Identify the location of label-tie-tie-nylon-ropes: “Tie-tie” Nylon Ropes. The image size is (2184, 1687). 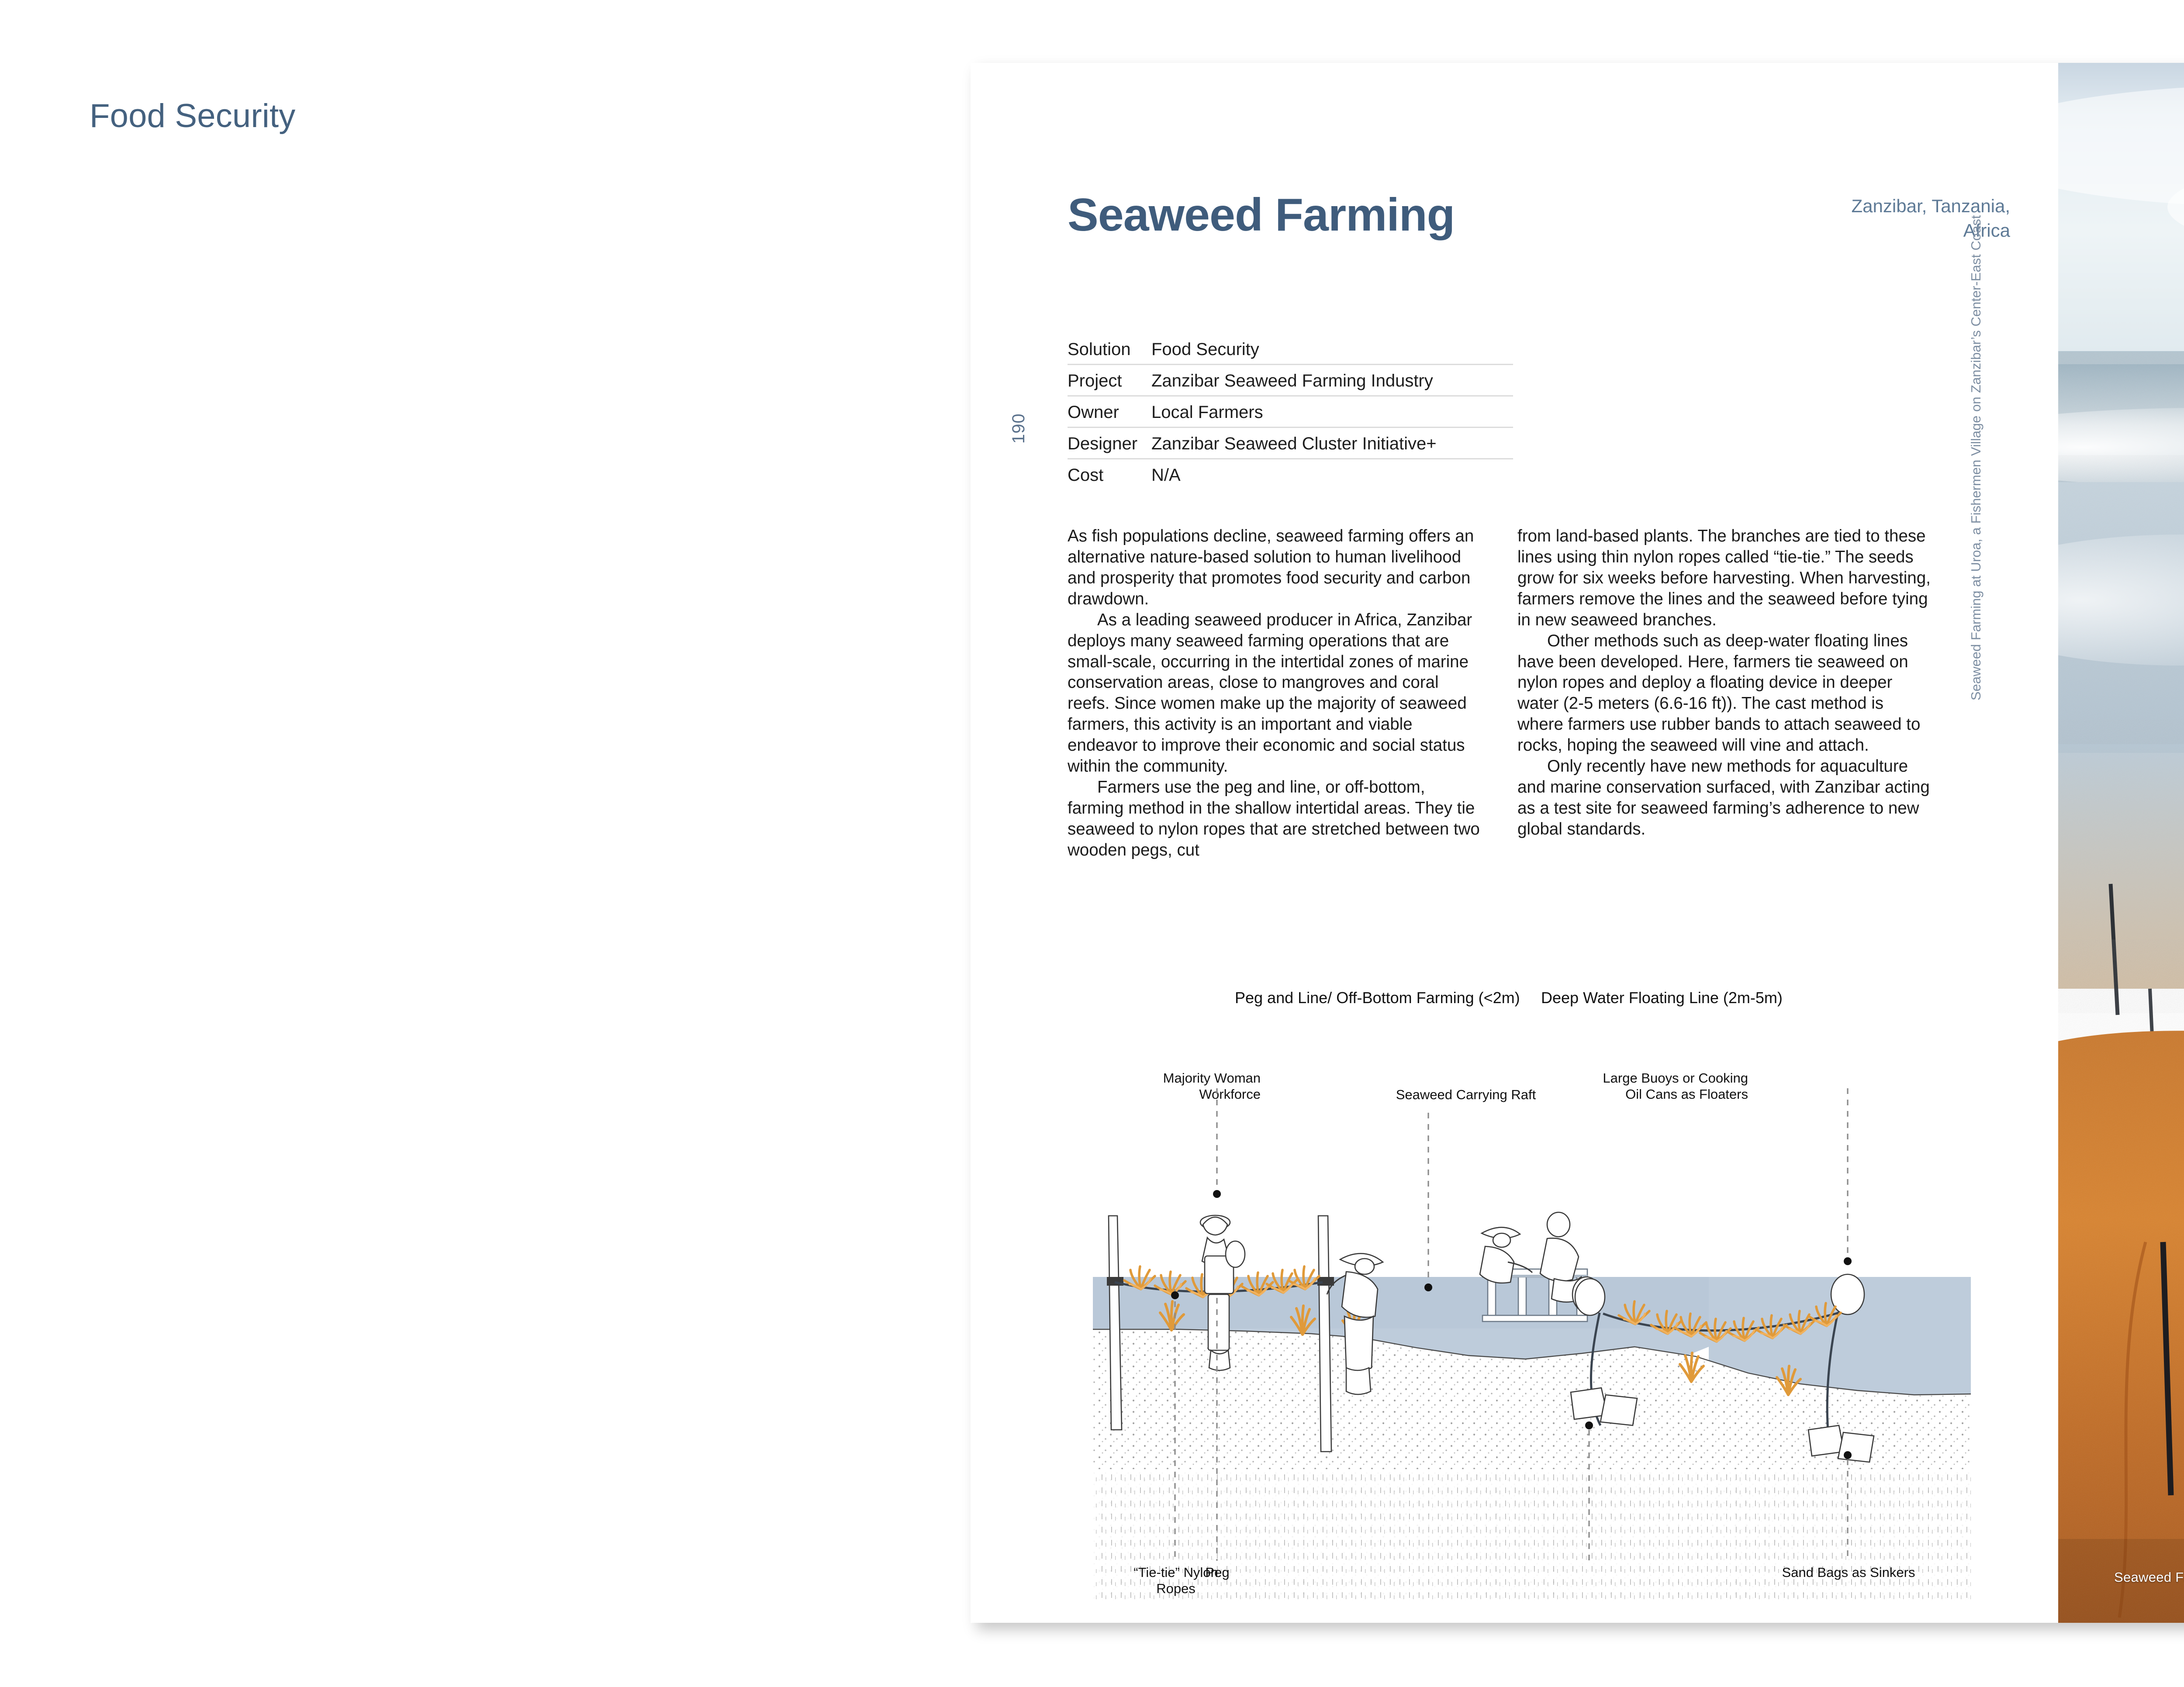
(1176, 1580).